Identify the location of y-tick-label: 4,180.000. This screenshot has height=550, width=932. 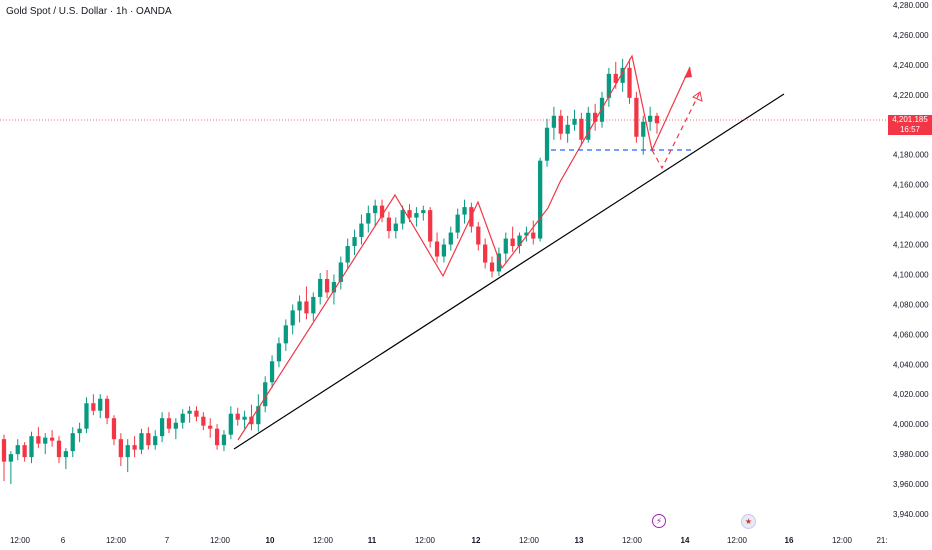
(911, 155).